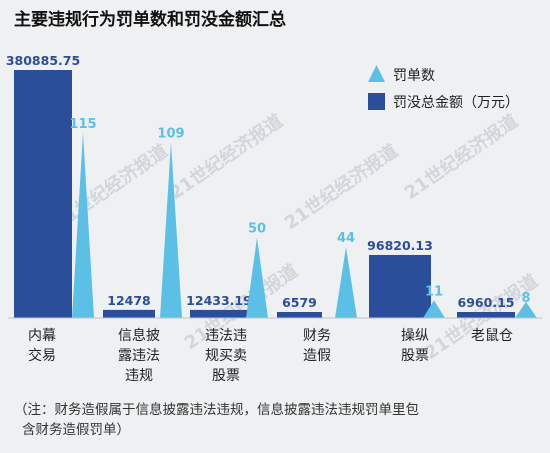  Describe the element at coordinates (456, 103) in the screenshot. I see `legend-label-amount: 罚没总金额（万元）` at that location.